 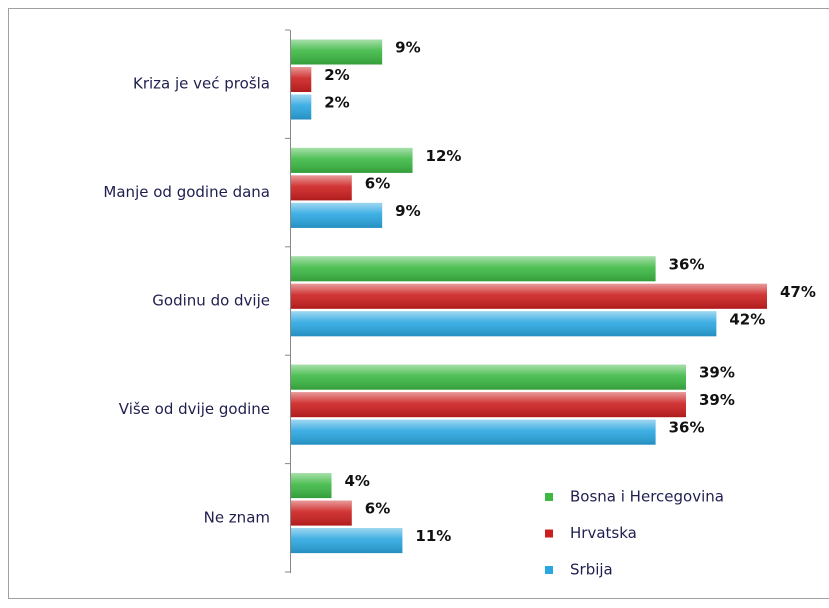 I want to click on value-label: 11%, so click(x=433, y=536).